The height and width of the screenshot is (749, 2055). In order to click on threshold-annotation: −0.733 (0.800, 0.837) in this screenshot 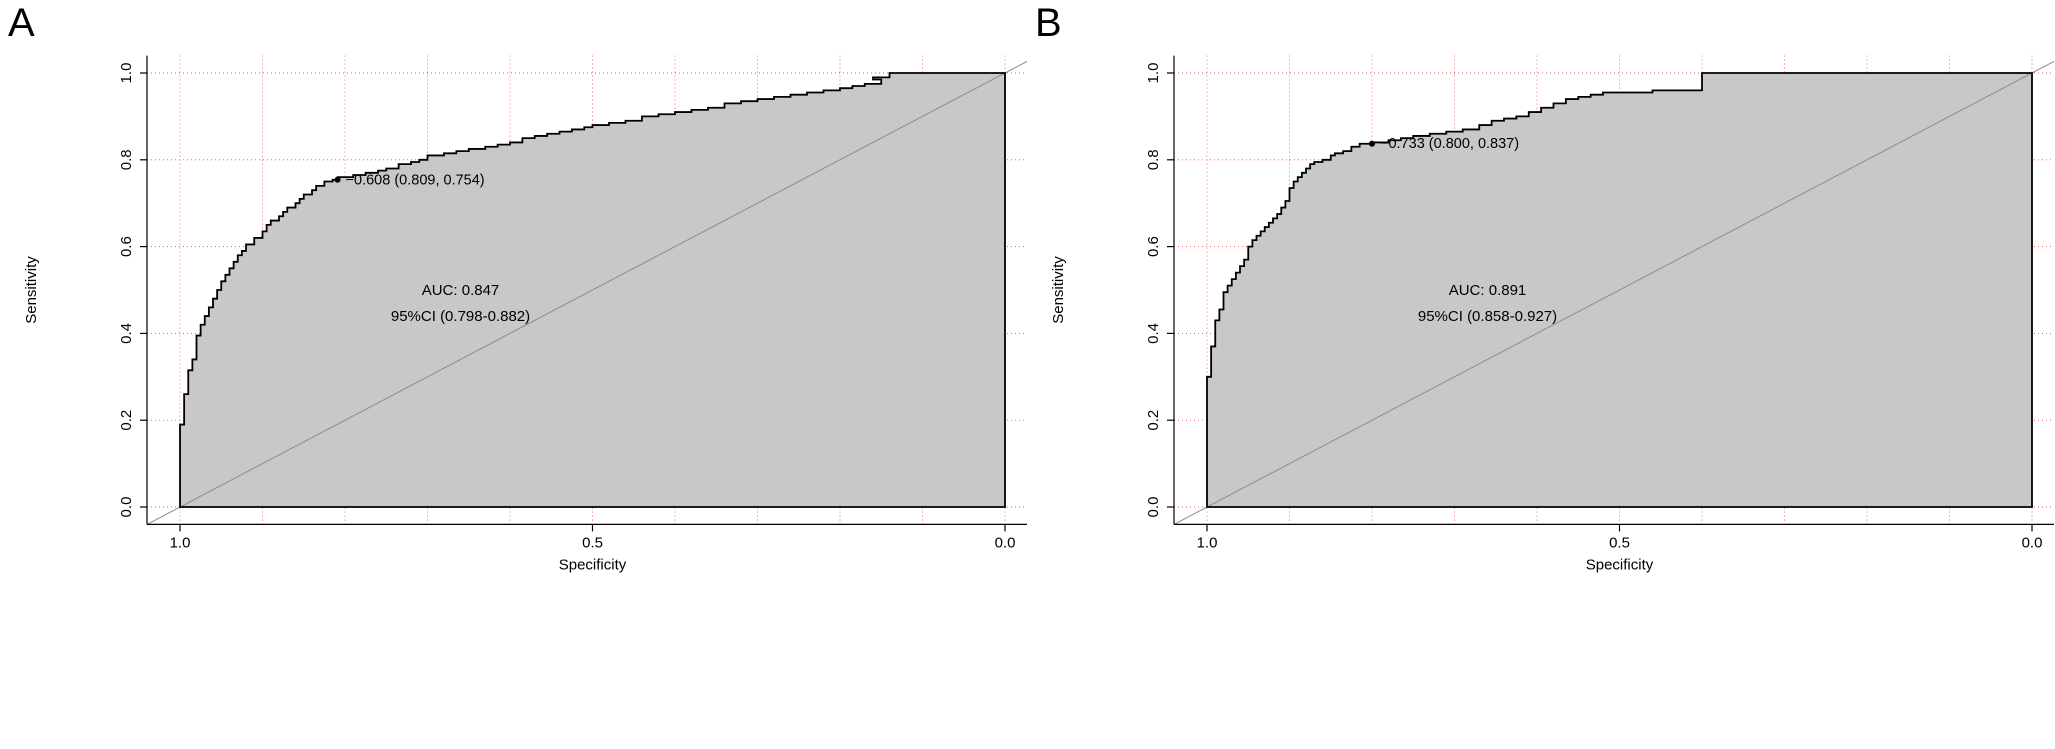, I will do `click(1444, 144)`.